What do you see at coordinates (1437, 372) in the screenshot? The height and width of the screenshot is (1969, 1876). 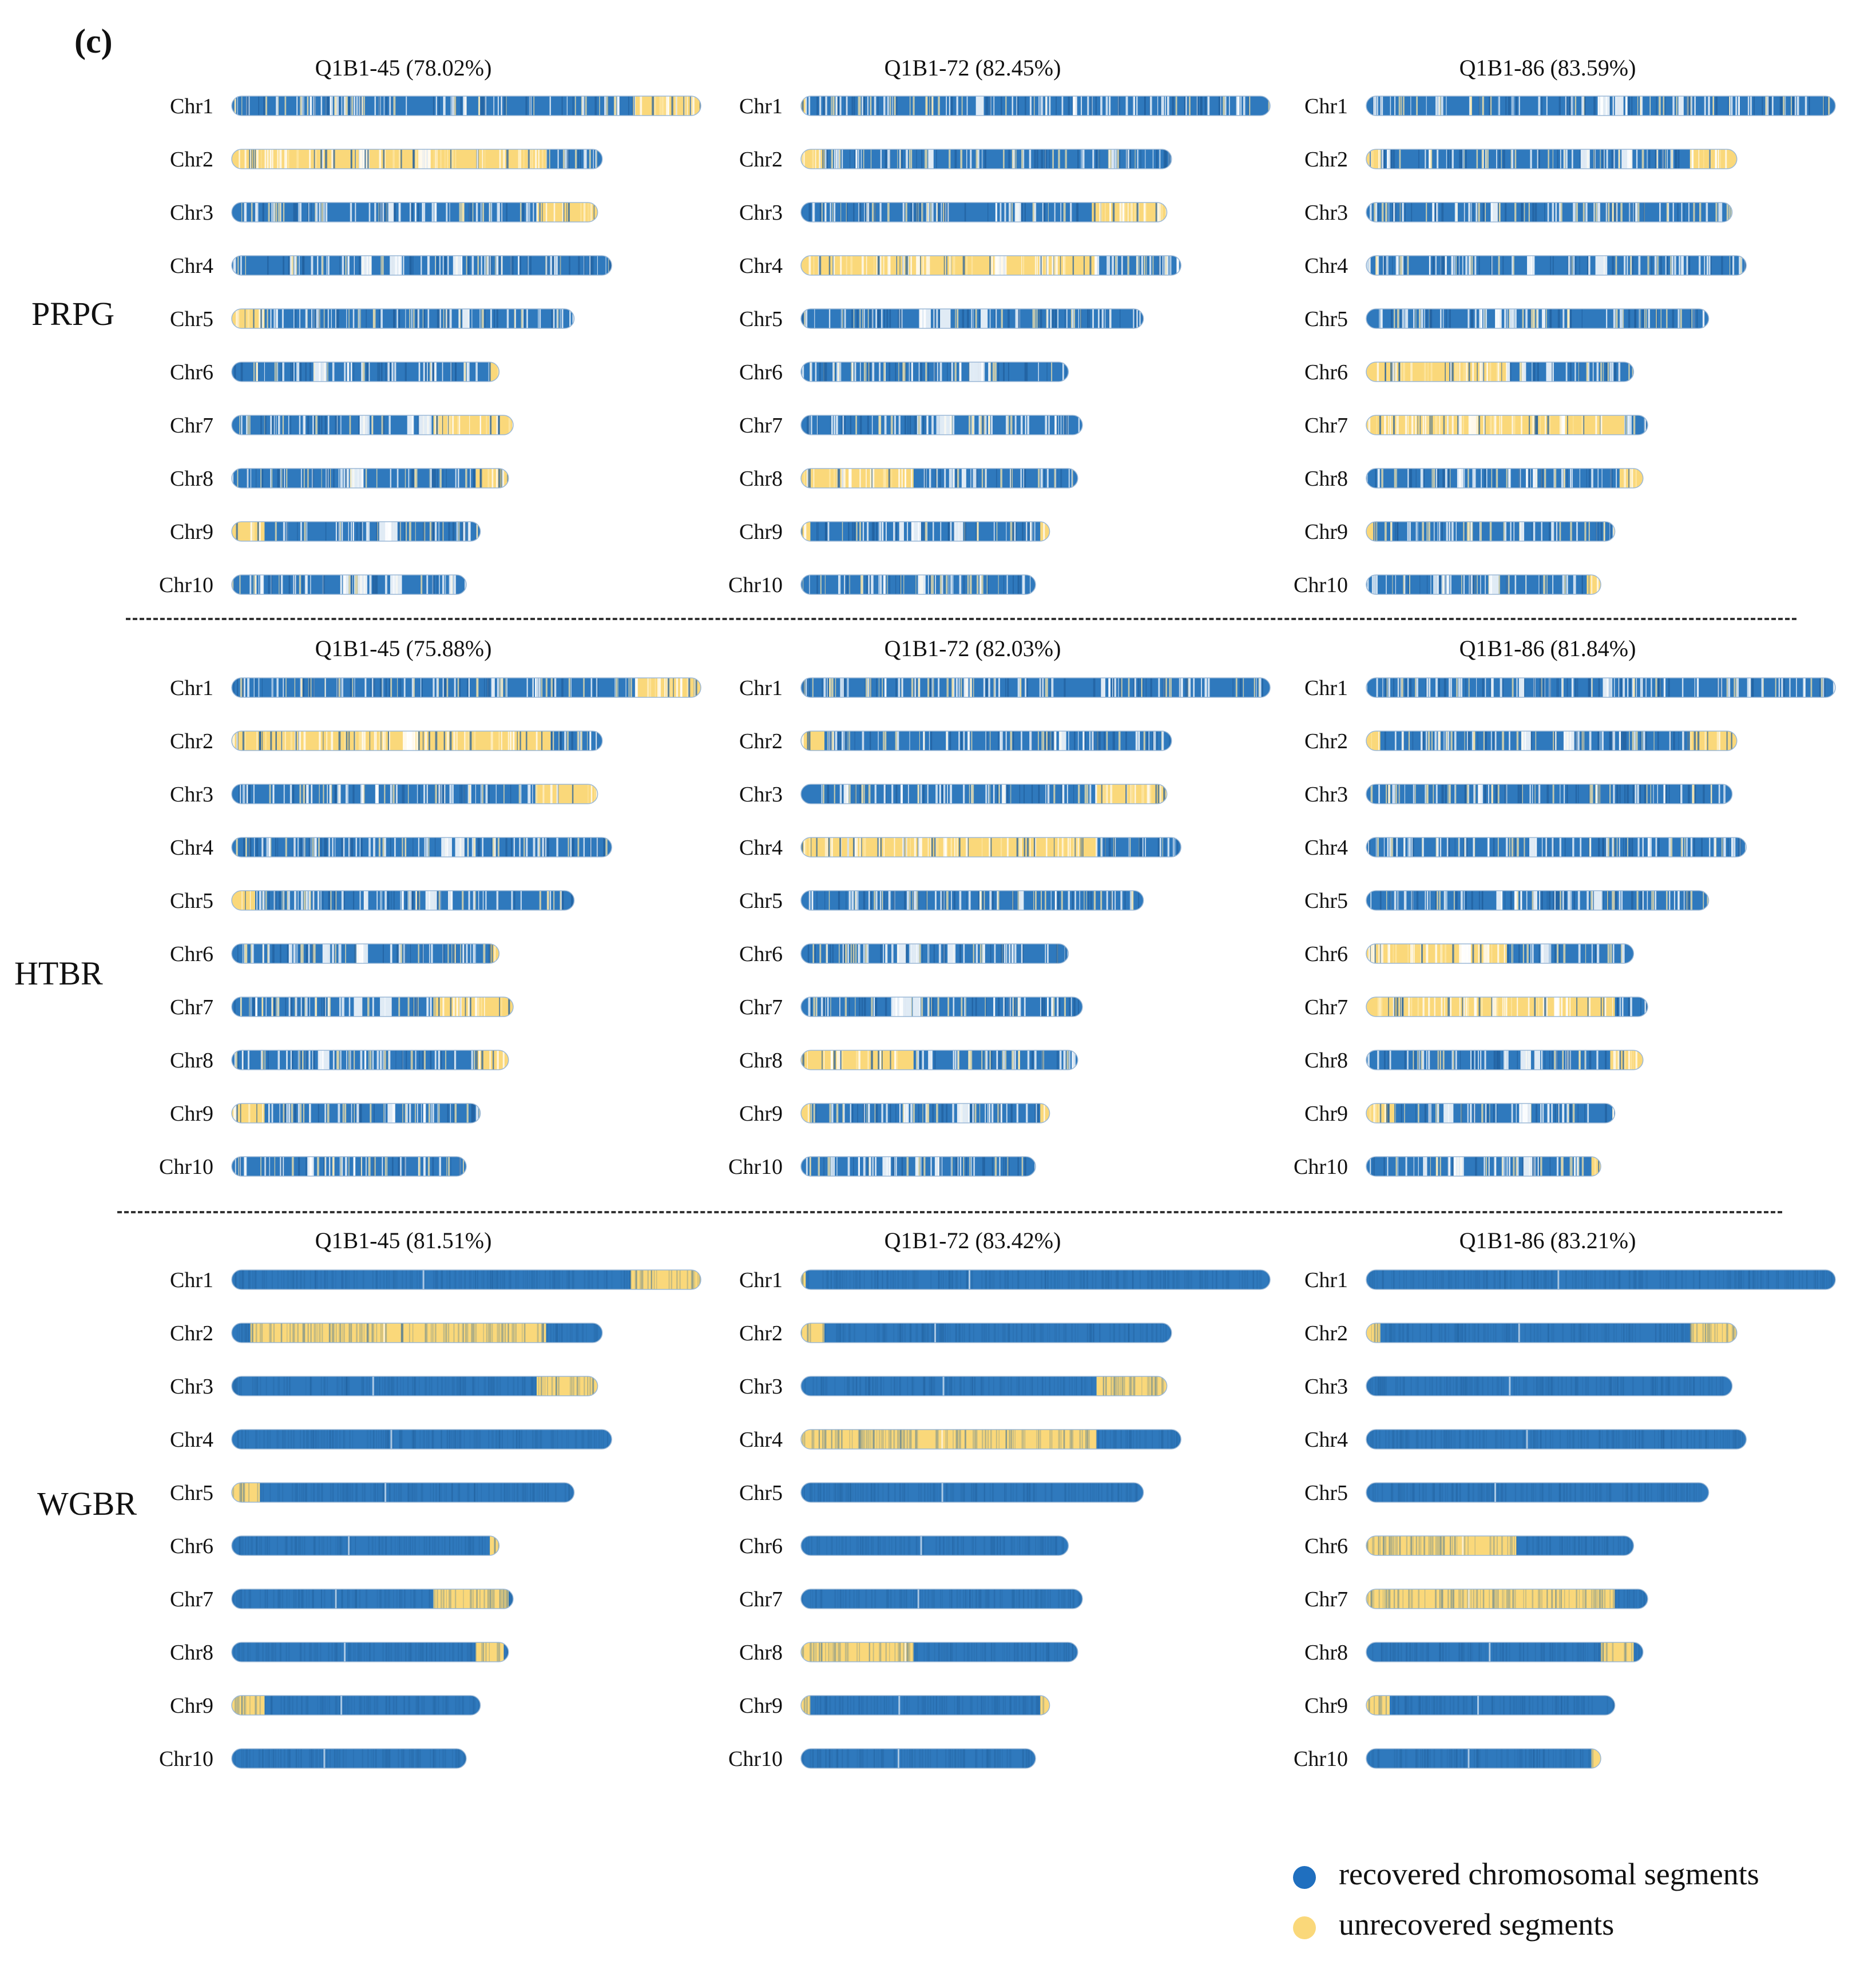 I see `unrecovered-segment` at bounding box center [1437, 372].